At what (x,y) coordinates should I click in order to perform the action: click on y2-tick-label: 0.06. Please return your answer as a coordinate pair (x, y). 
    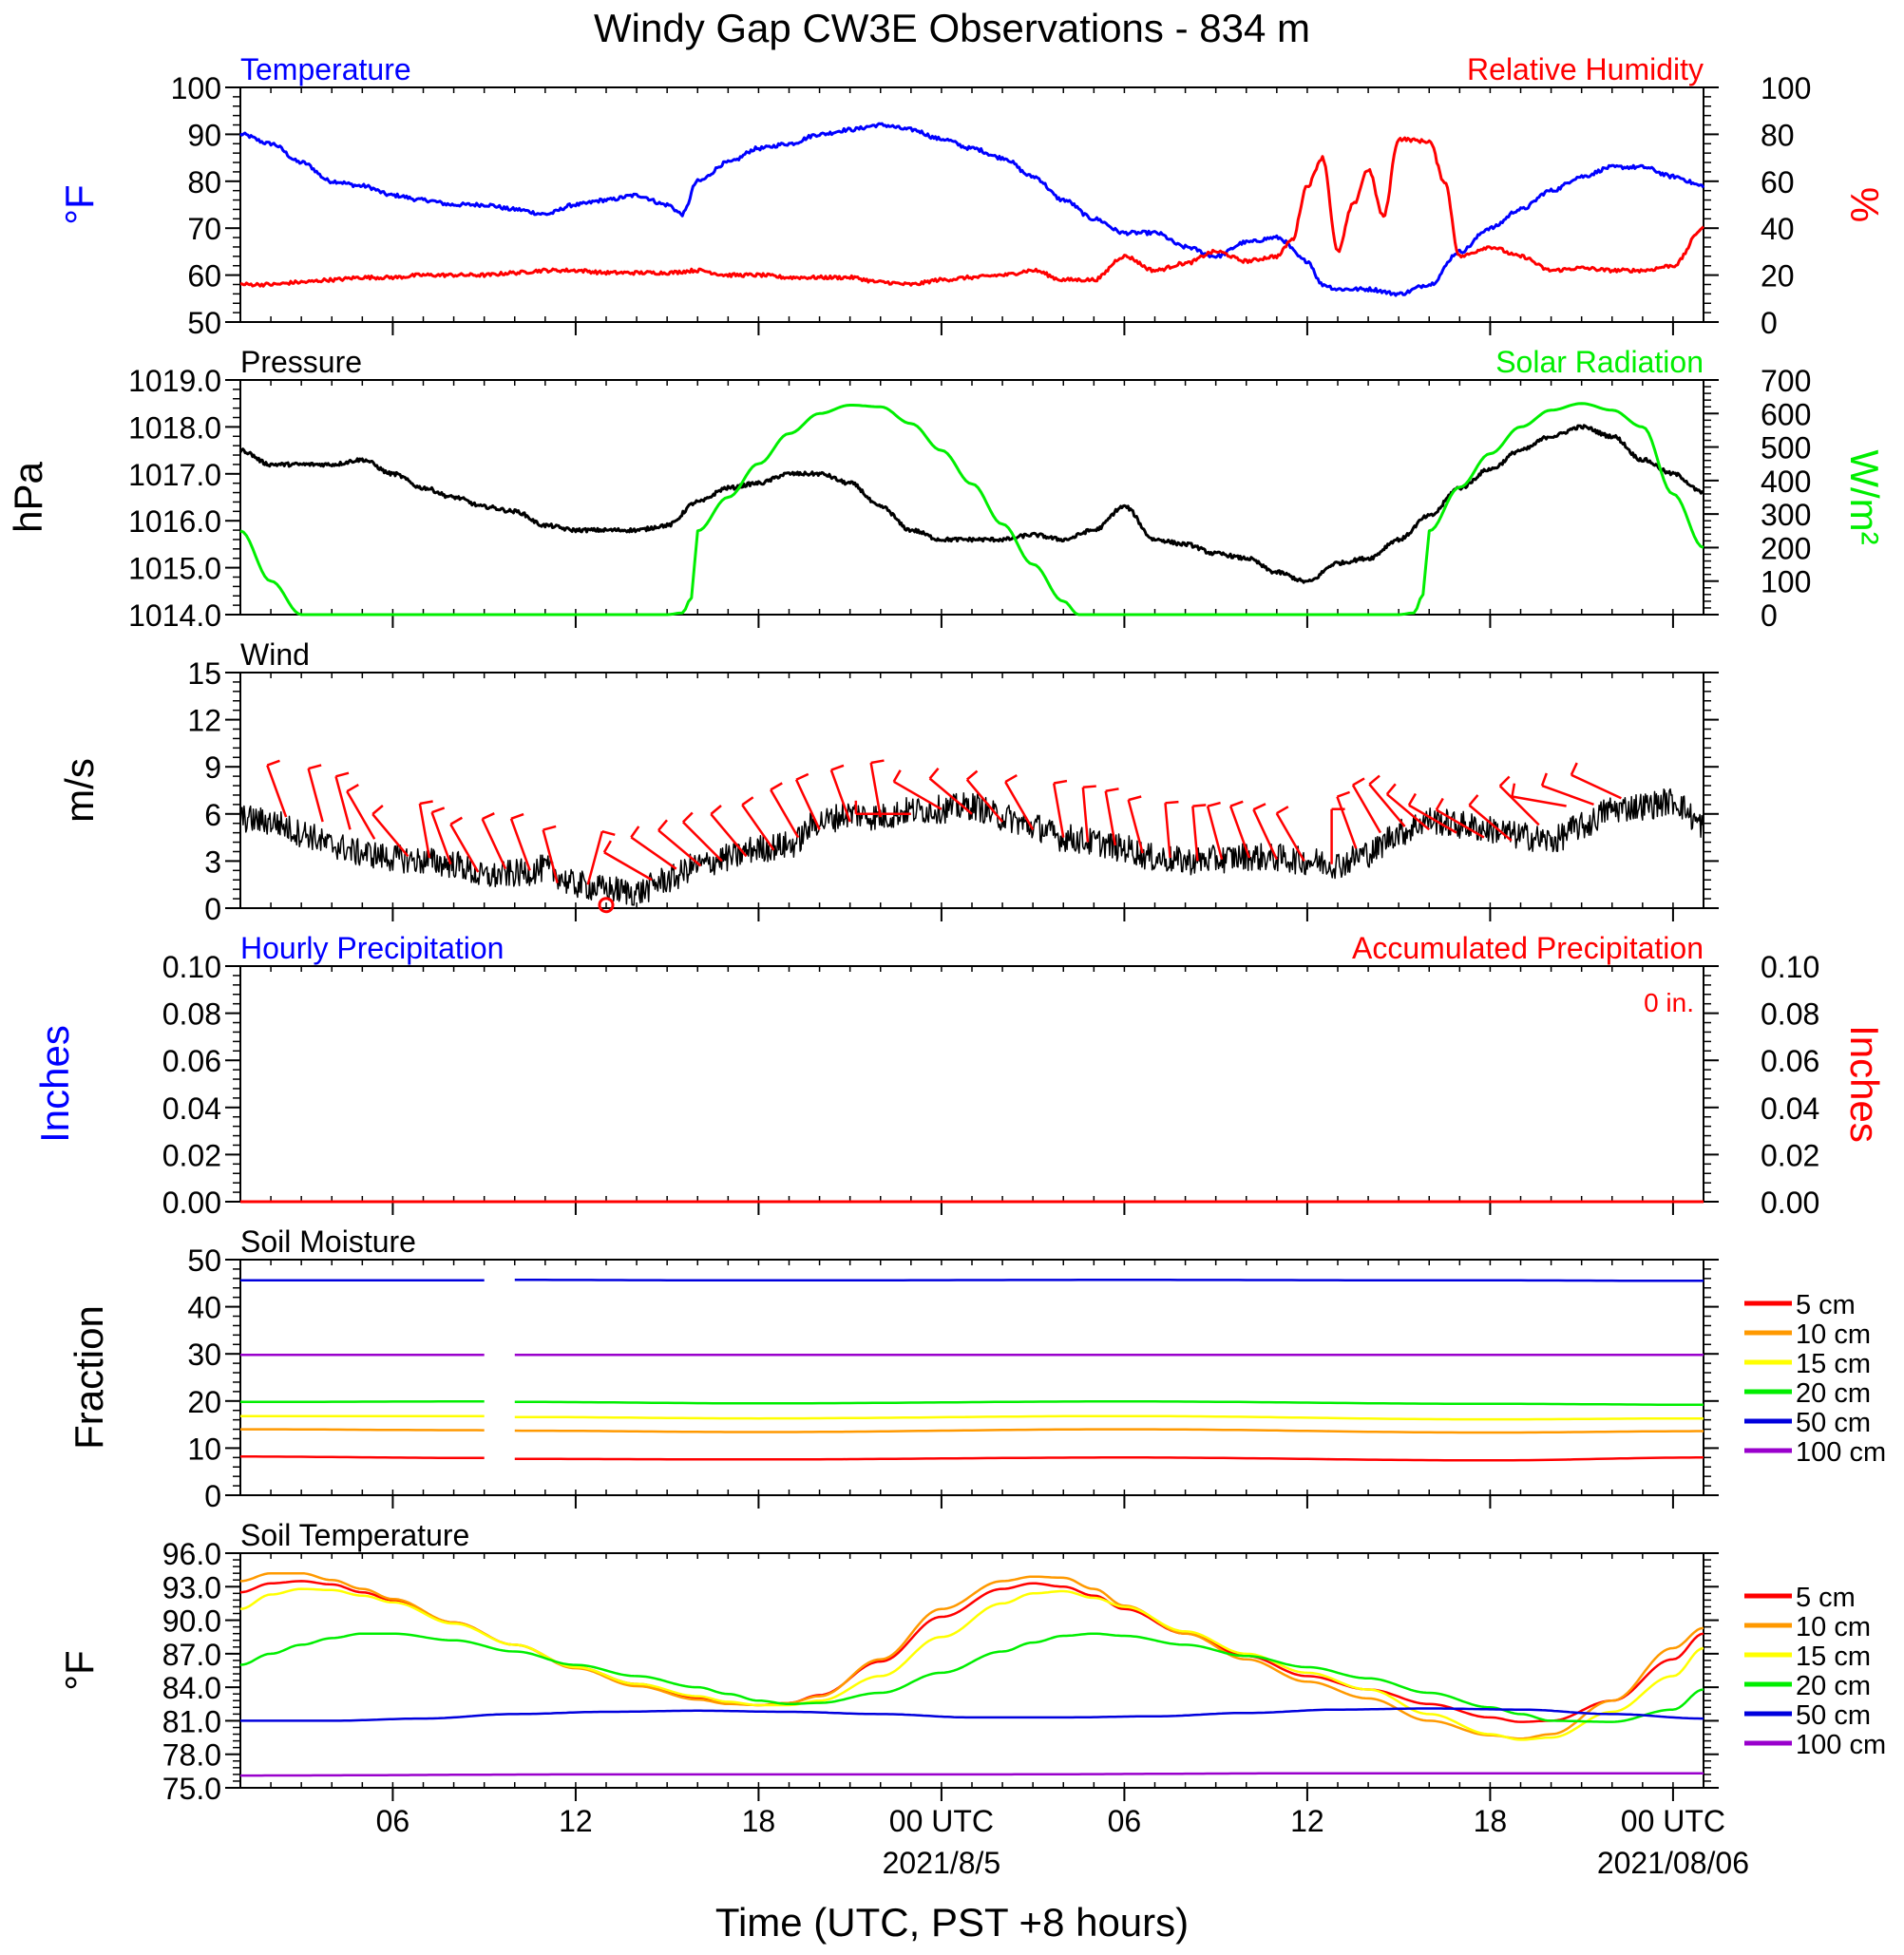
    Looking at the image, I should click on (1790, 1061).